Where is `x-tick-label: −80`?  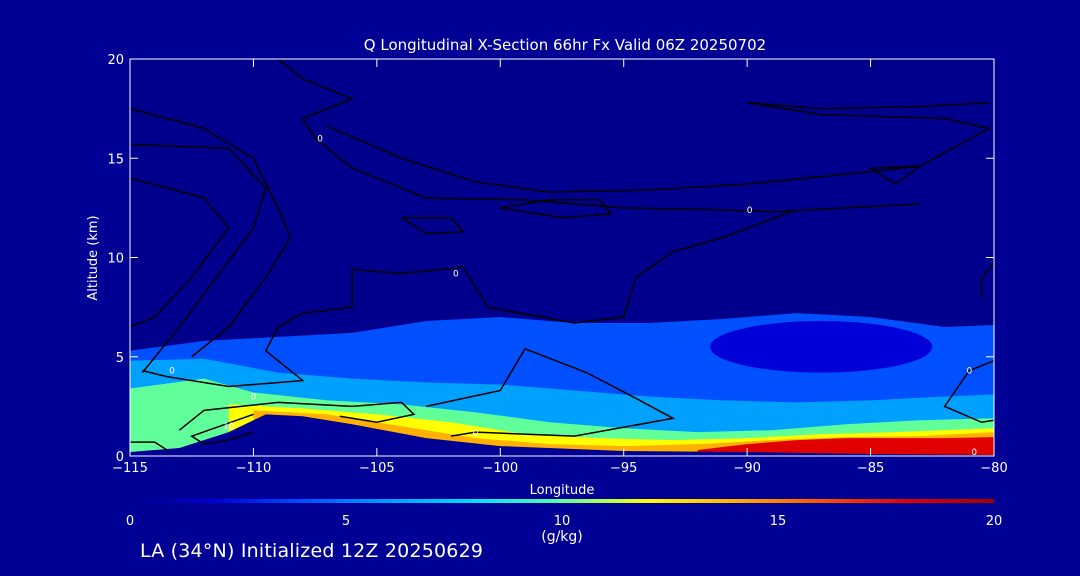 x-tick-label: −80 is located at coordinates (993, 468).